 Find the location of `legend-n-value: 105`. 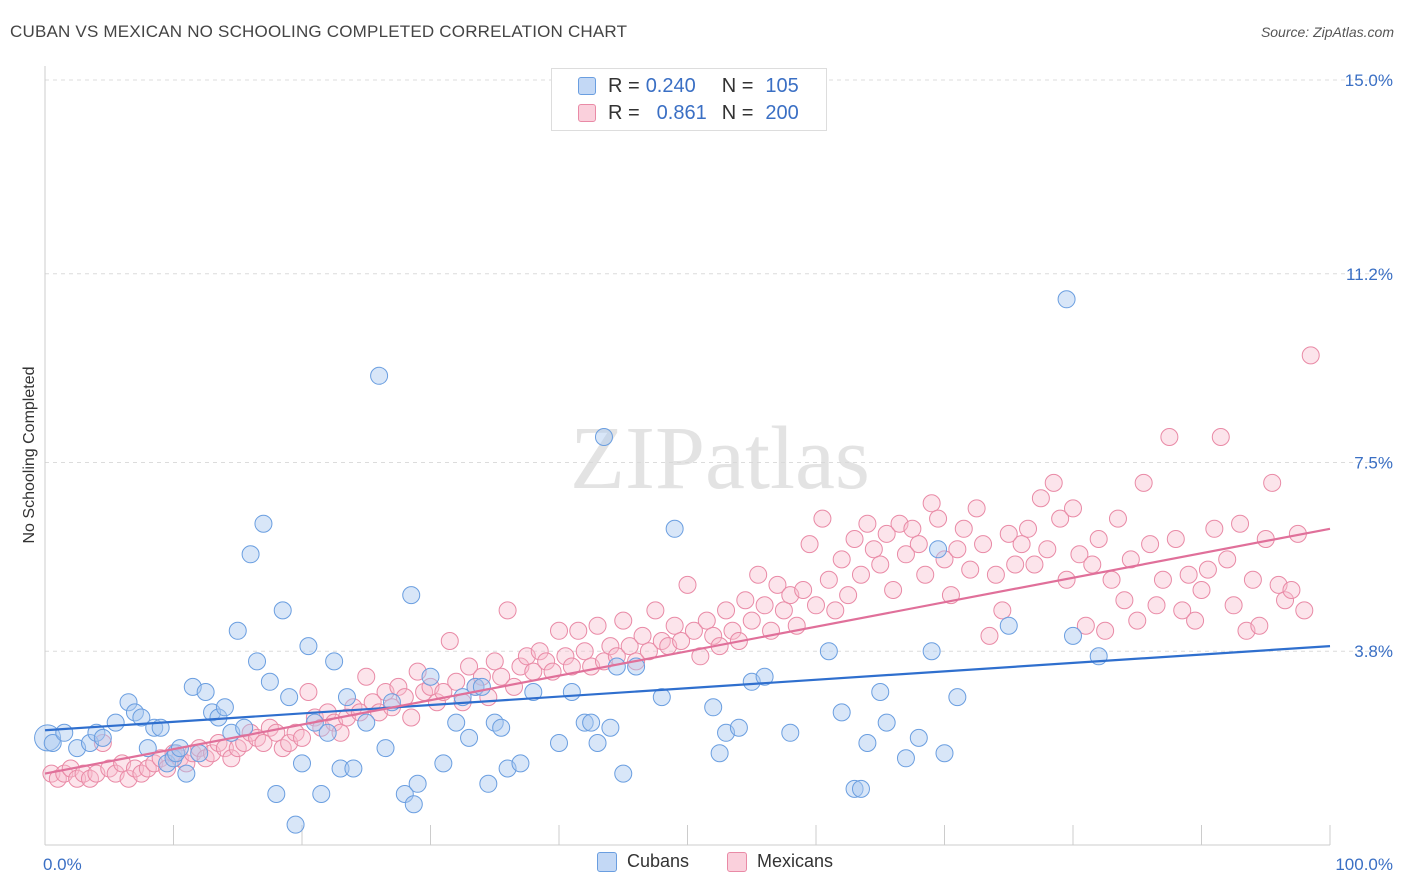

legend-n-value: 105 is located at coordinates (782, 85).